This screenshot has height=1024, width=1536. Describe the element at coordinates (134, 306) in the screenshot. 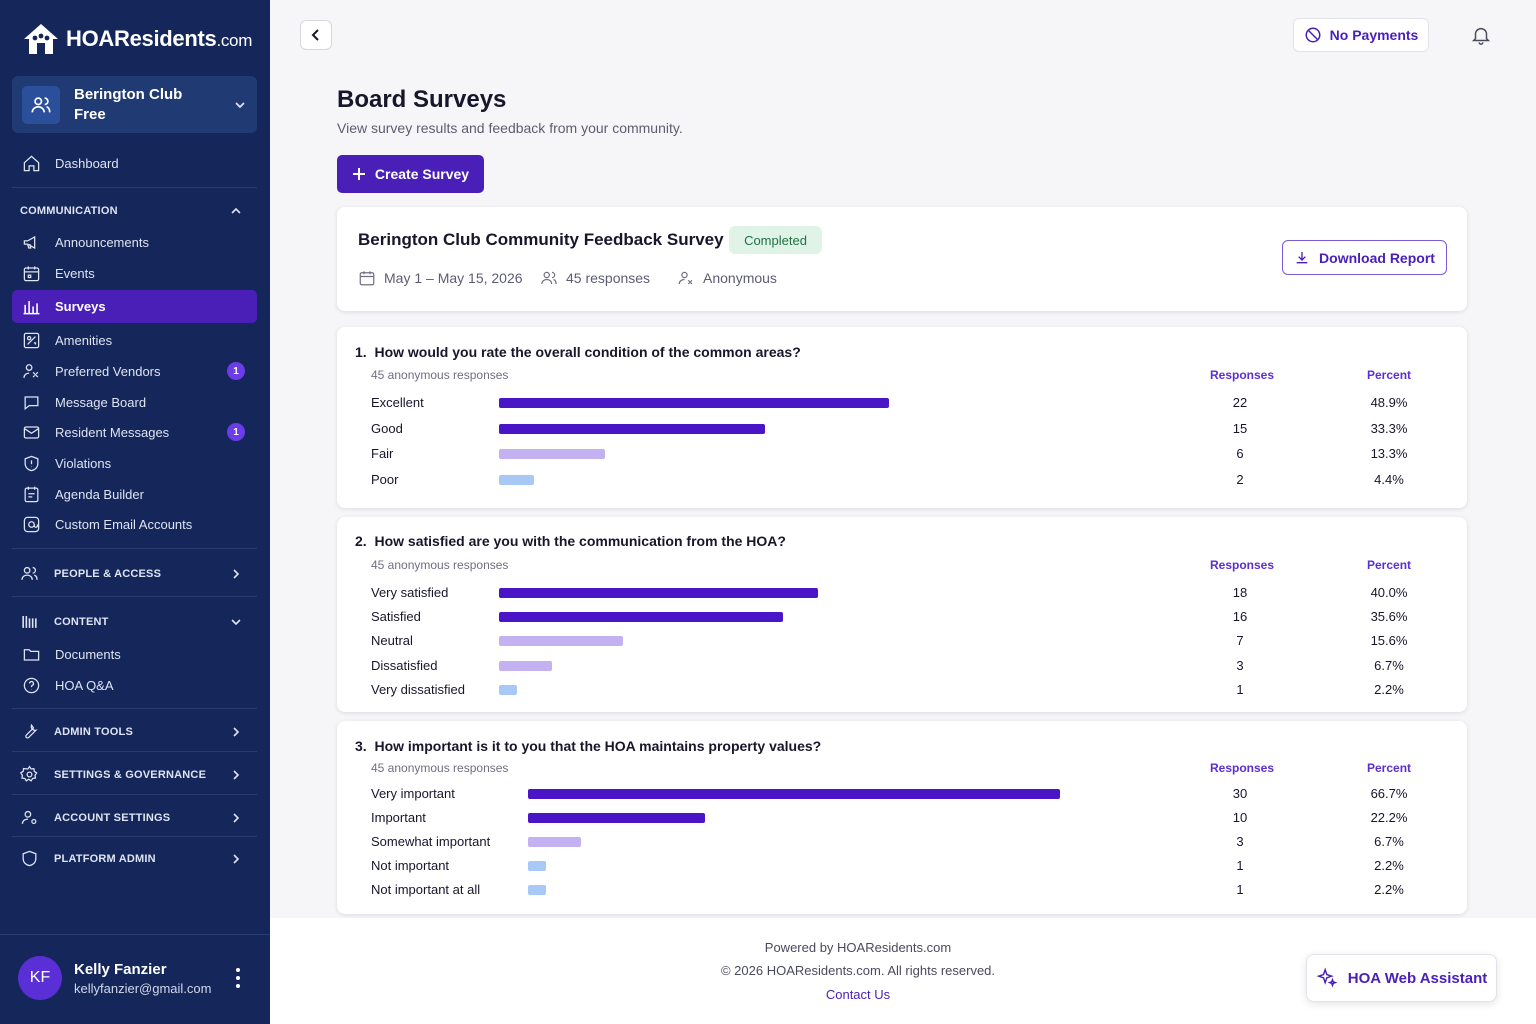

I see `sidebar-item-surveys: Surveys` at that location.